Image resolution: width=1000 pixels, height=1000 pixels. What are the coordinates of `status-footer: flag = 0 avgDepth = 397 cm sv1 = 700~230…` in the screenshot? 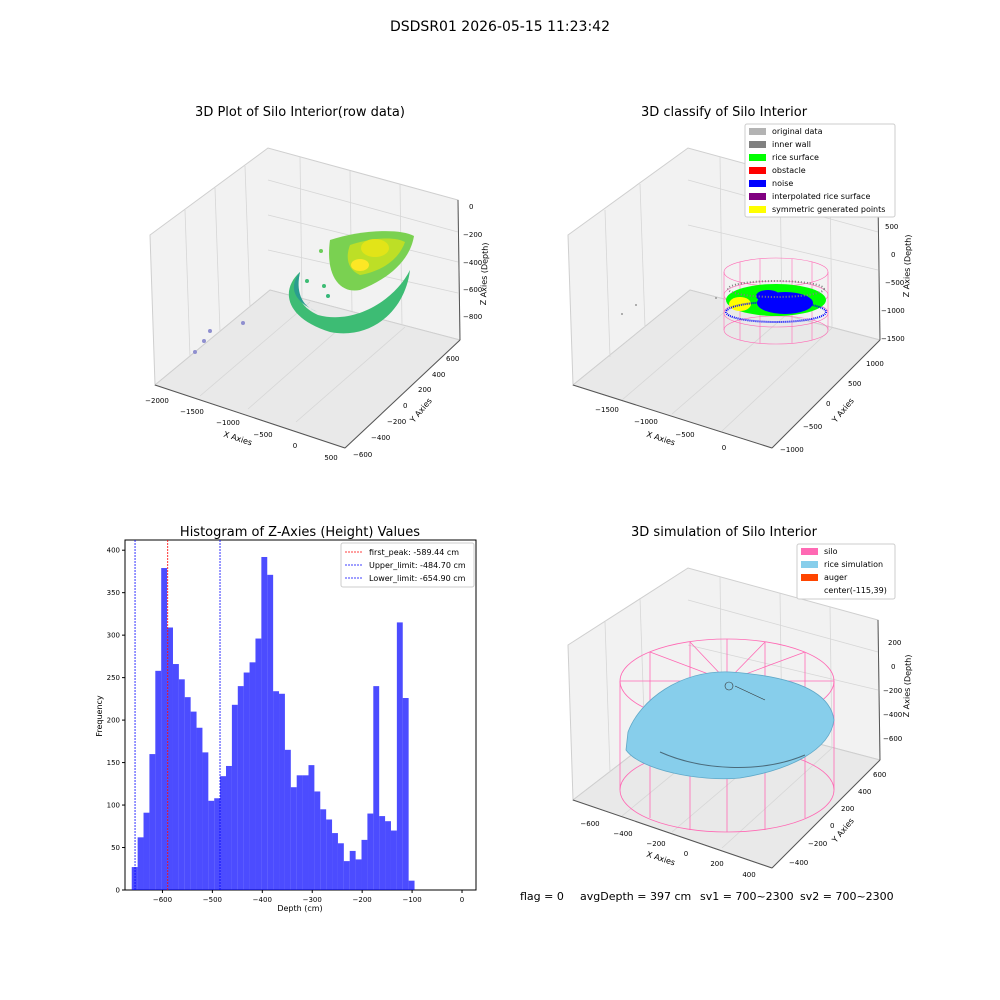 It's located at (707, 896).